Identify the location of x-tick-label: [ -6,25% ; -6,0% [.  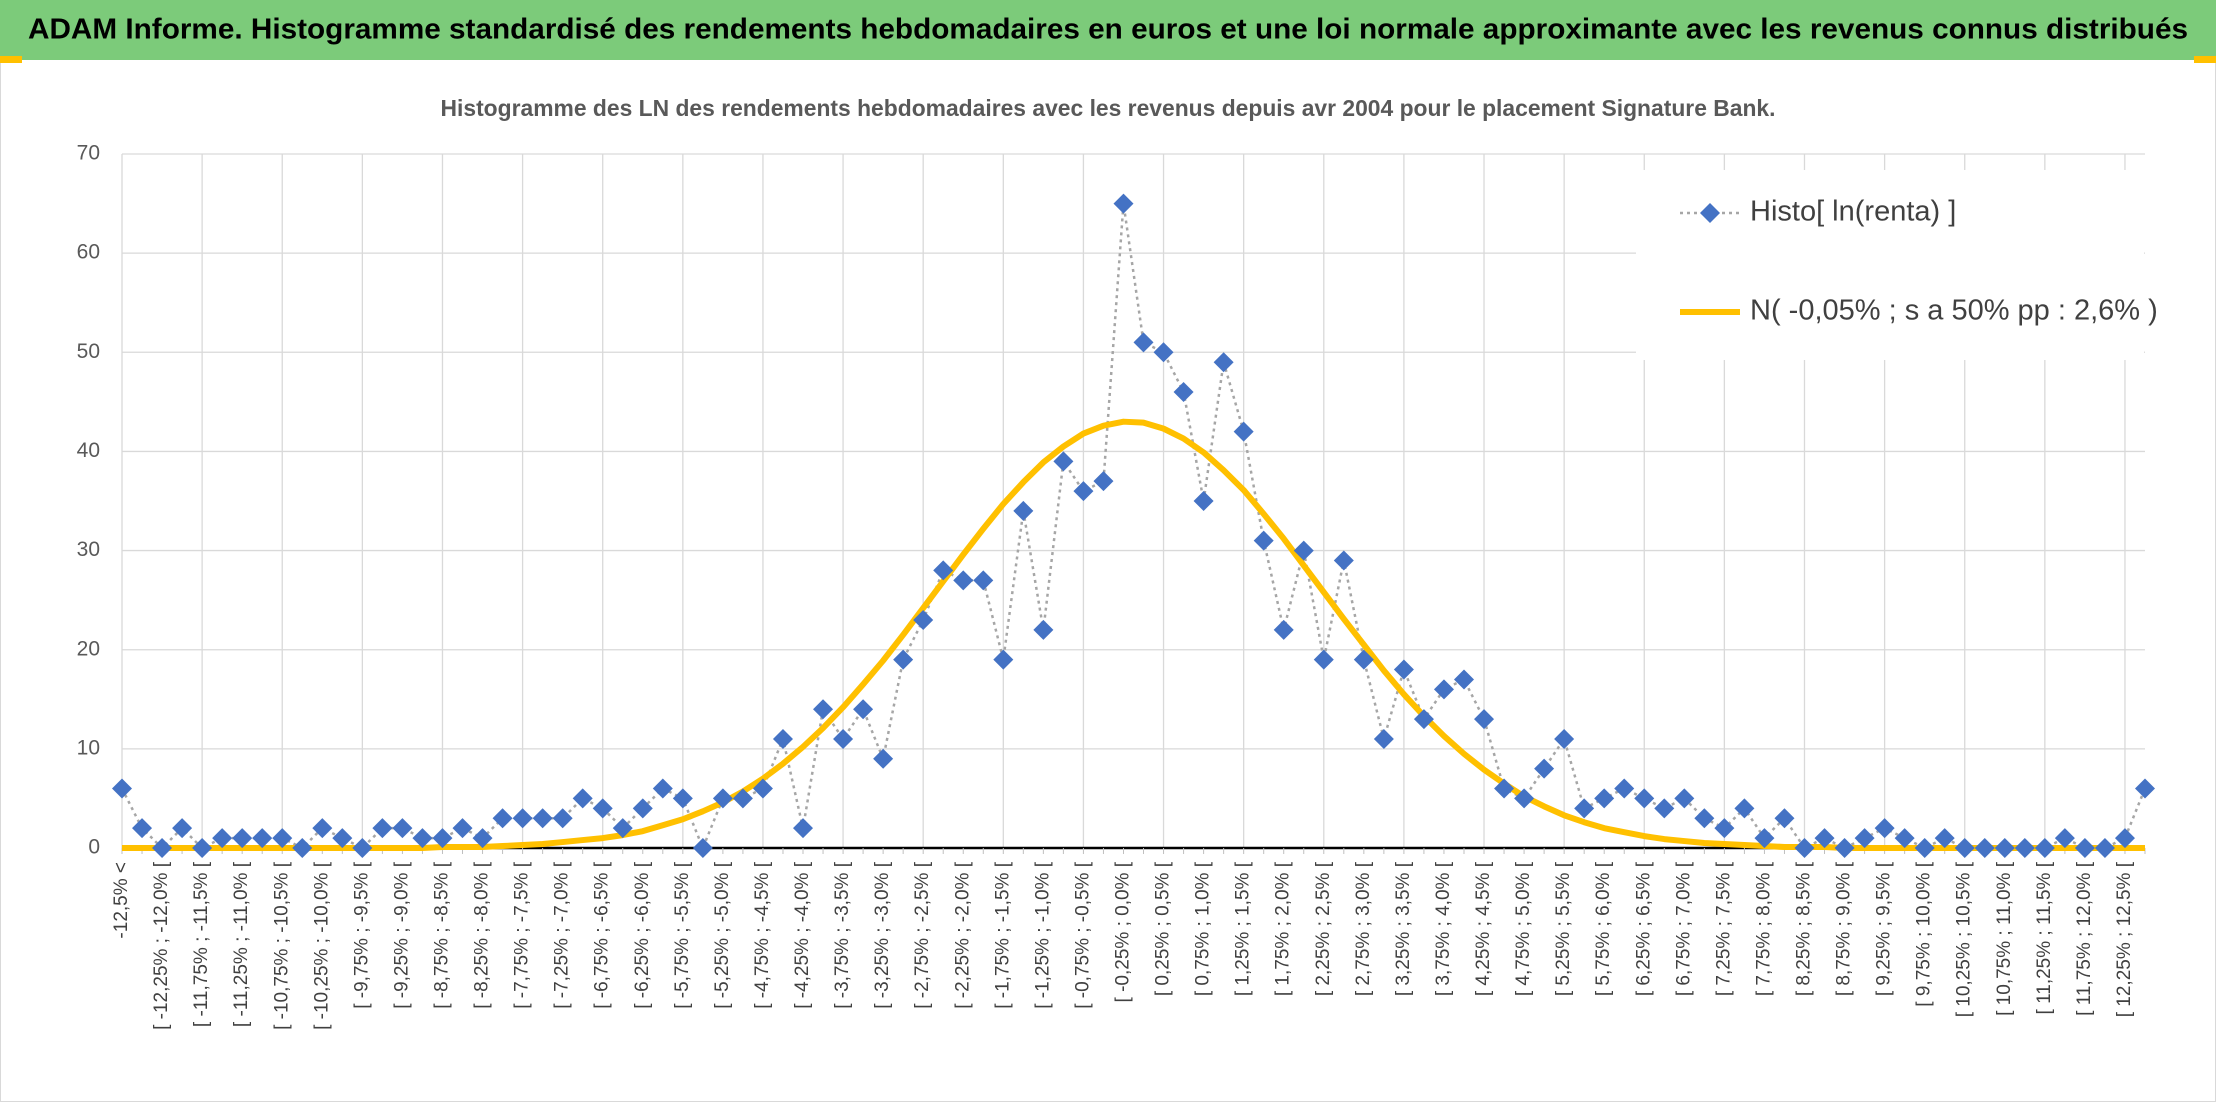
(642, 935).